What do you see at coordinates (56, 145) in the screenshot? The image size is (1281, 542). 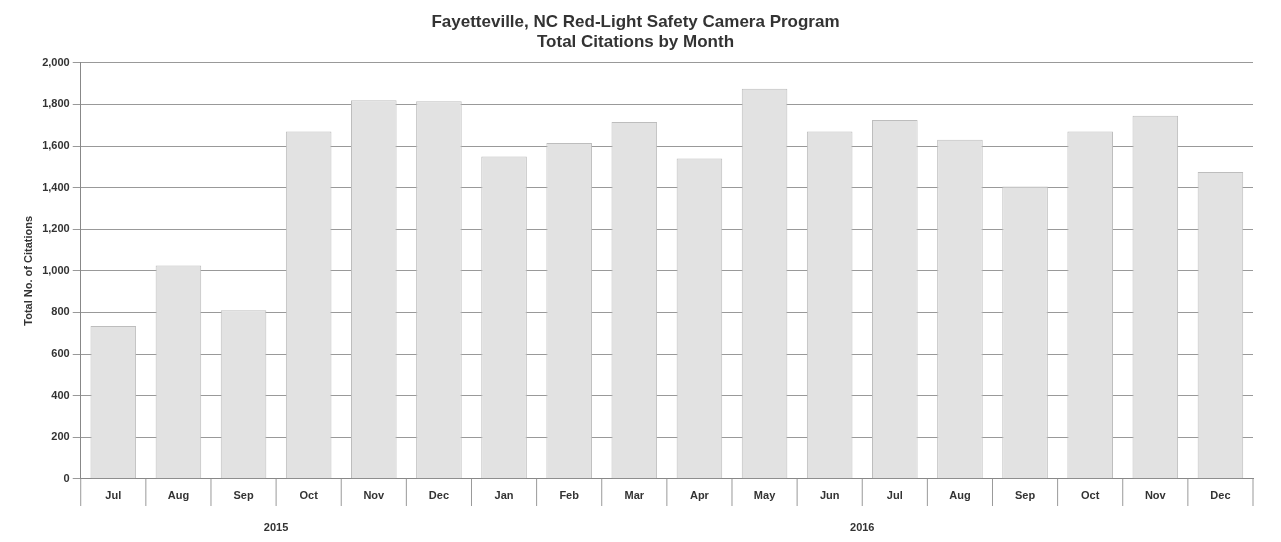 I see `y-tick-label: 1,600` at bounding box center [56, 145].